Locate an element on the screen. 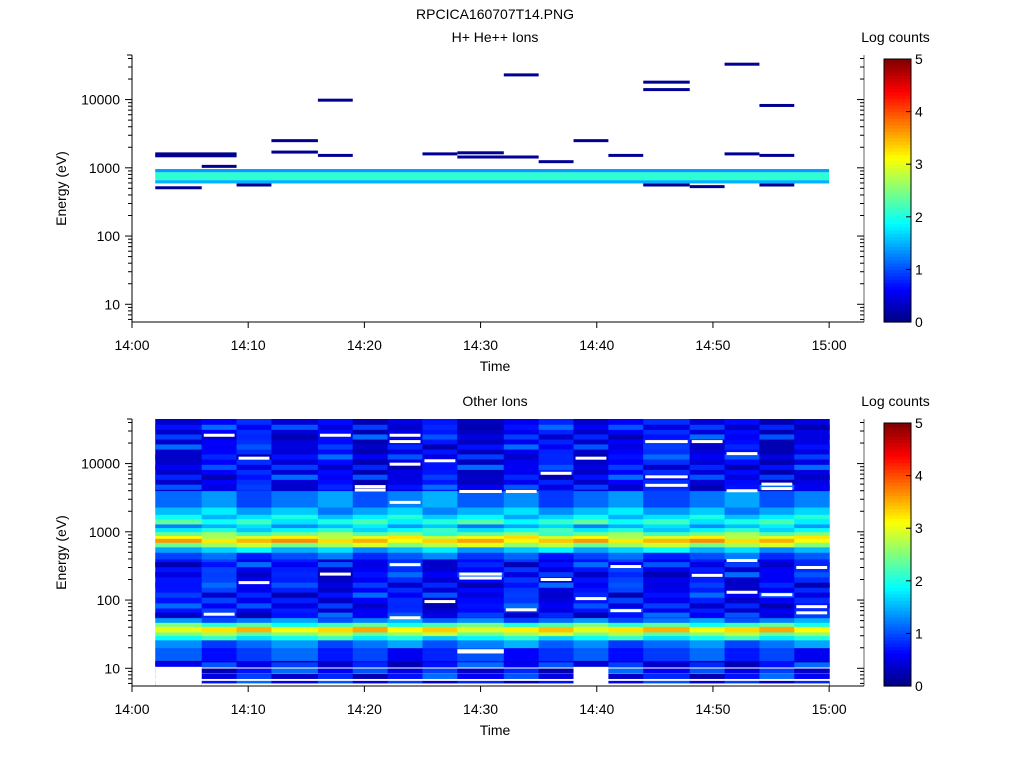  x-tick-label: 14:10 is located at coordinates (248, 709).